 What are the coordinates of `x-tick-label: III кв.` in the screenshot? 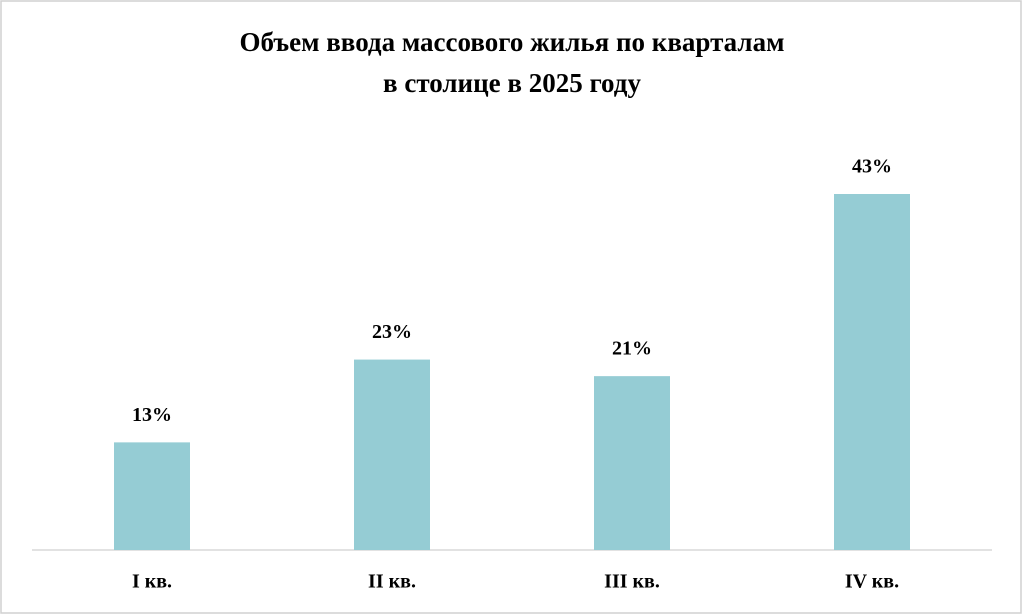 It's located at (632, 582).